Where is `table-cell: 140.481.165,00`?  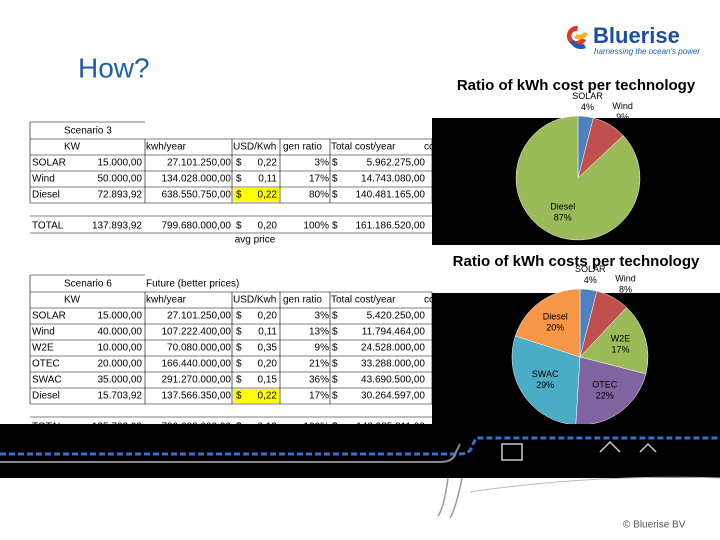
table-cell: 140.481.165,00 is located at coordinates (390, 195).